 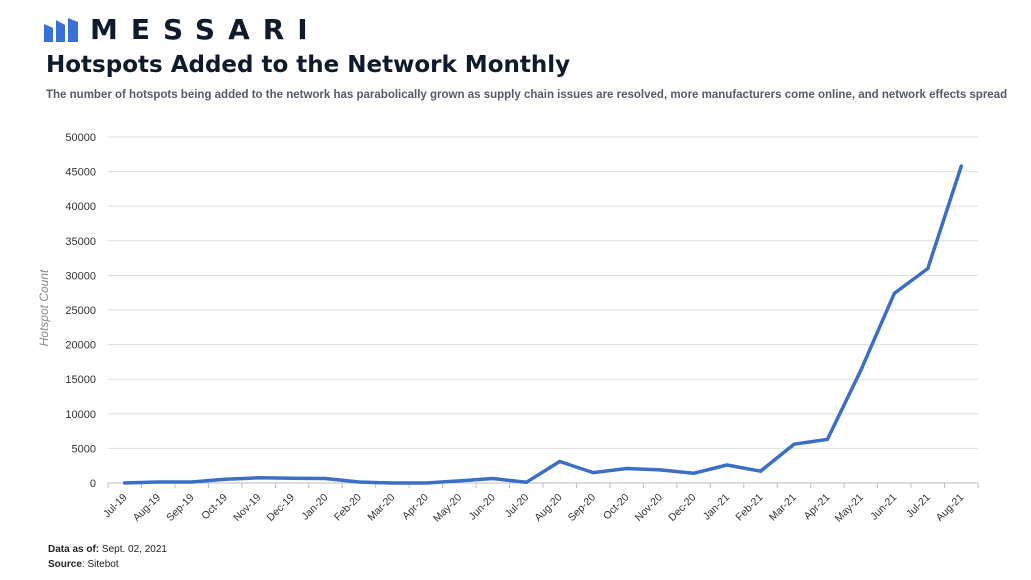 I want to click on x-tick-label: Feb-21, so click(x=749, y=507).